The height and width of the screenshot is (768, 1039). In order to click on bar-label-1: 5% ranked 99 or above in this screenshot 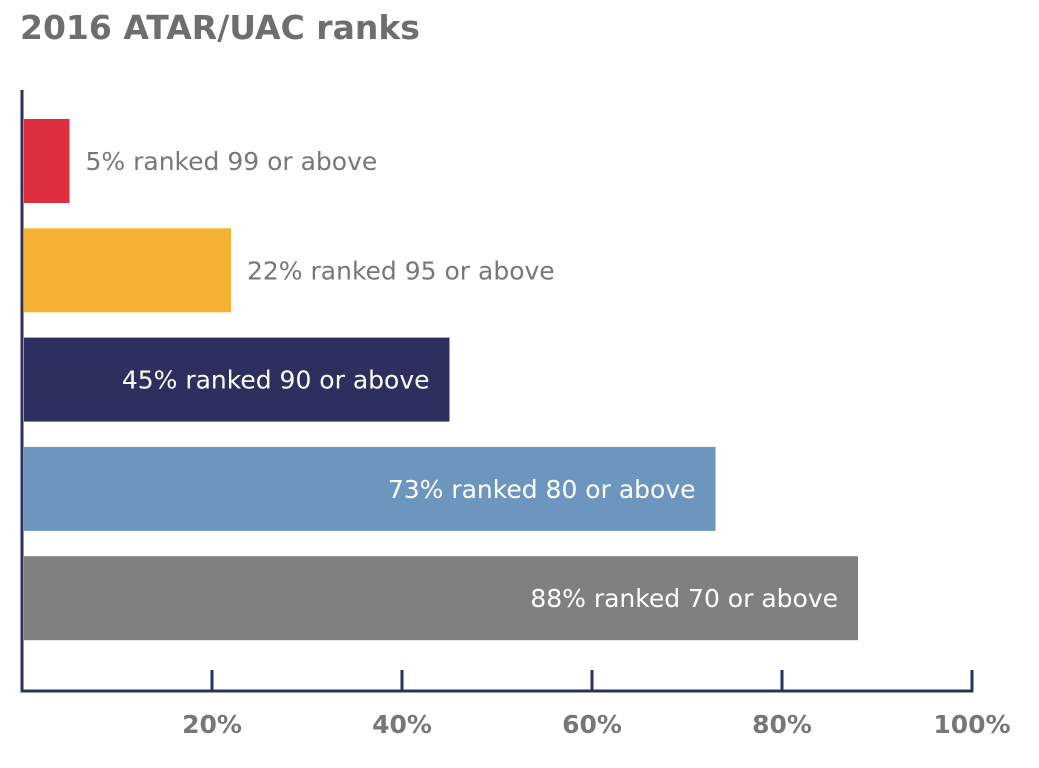, I will do `click(232, 161)`.